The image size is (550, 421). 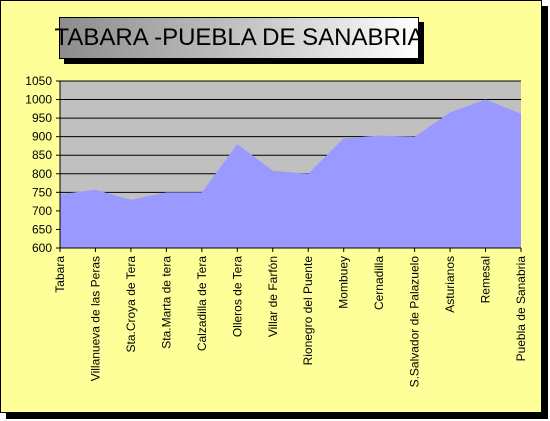 What do you see at coordinates (415, 322) in the screenshot?
I see `x-tick-label: S.Salvador de Palazuelo` at bounding box center [415, 322].